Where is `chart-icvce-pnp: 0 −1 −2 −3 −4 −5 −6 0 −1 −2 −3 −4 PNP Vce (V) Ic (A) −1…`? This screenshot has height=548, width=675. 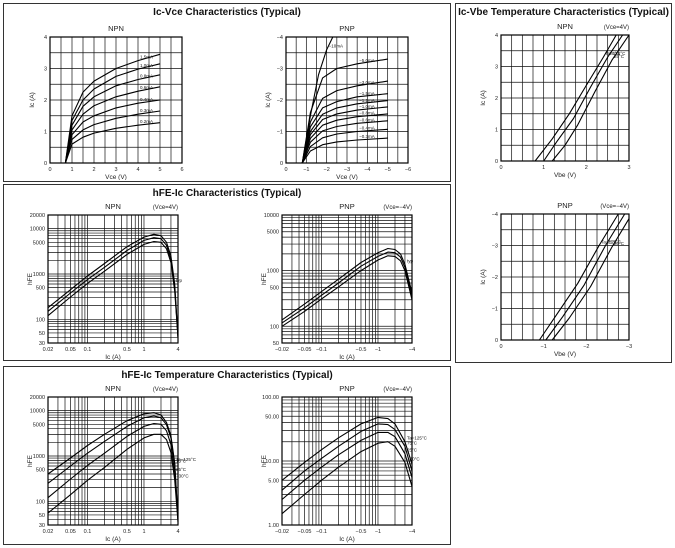 chart-icvce-pnp: 0 −1 −2 −3 −4 −5 −6 0 −1 −2 −3 −4 PNP Vce (V) Ic (A) −1… is located at coordinates (338, 102).